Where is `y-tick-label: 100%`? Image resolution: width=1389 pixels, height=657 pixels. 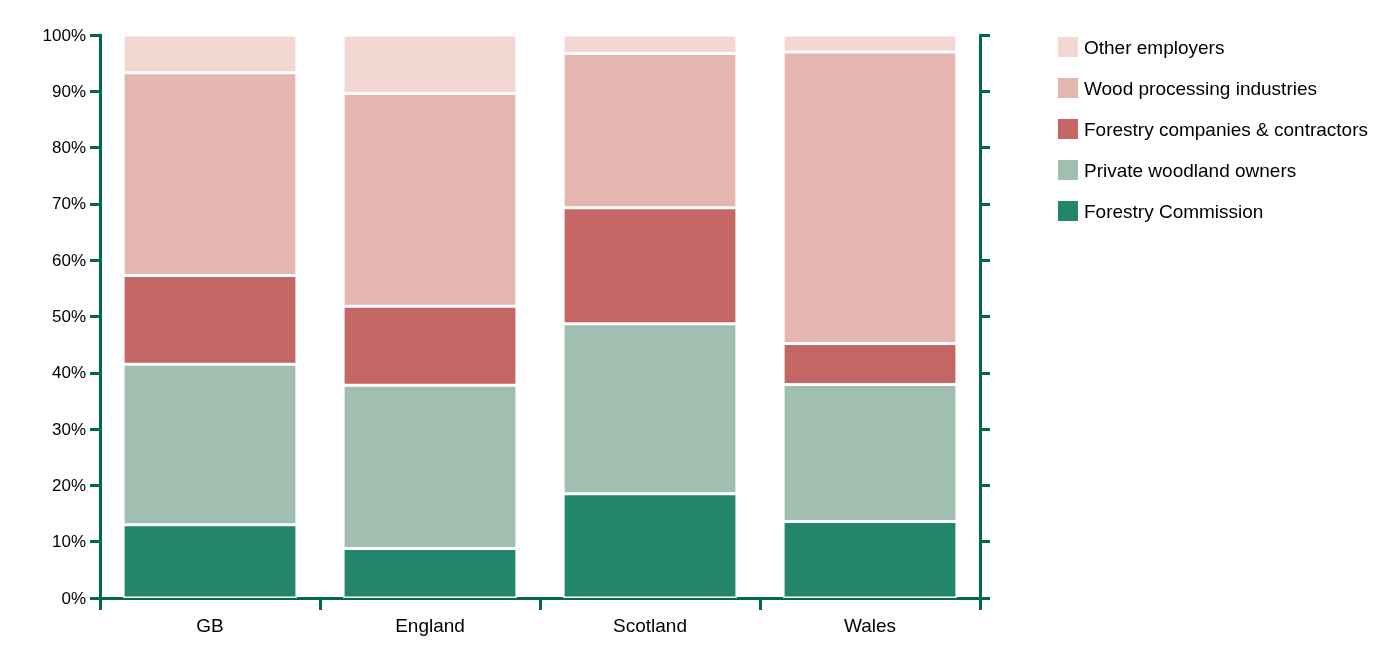
y-tick-label: 100% is located at coordinates (64, 35).